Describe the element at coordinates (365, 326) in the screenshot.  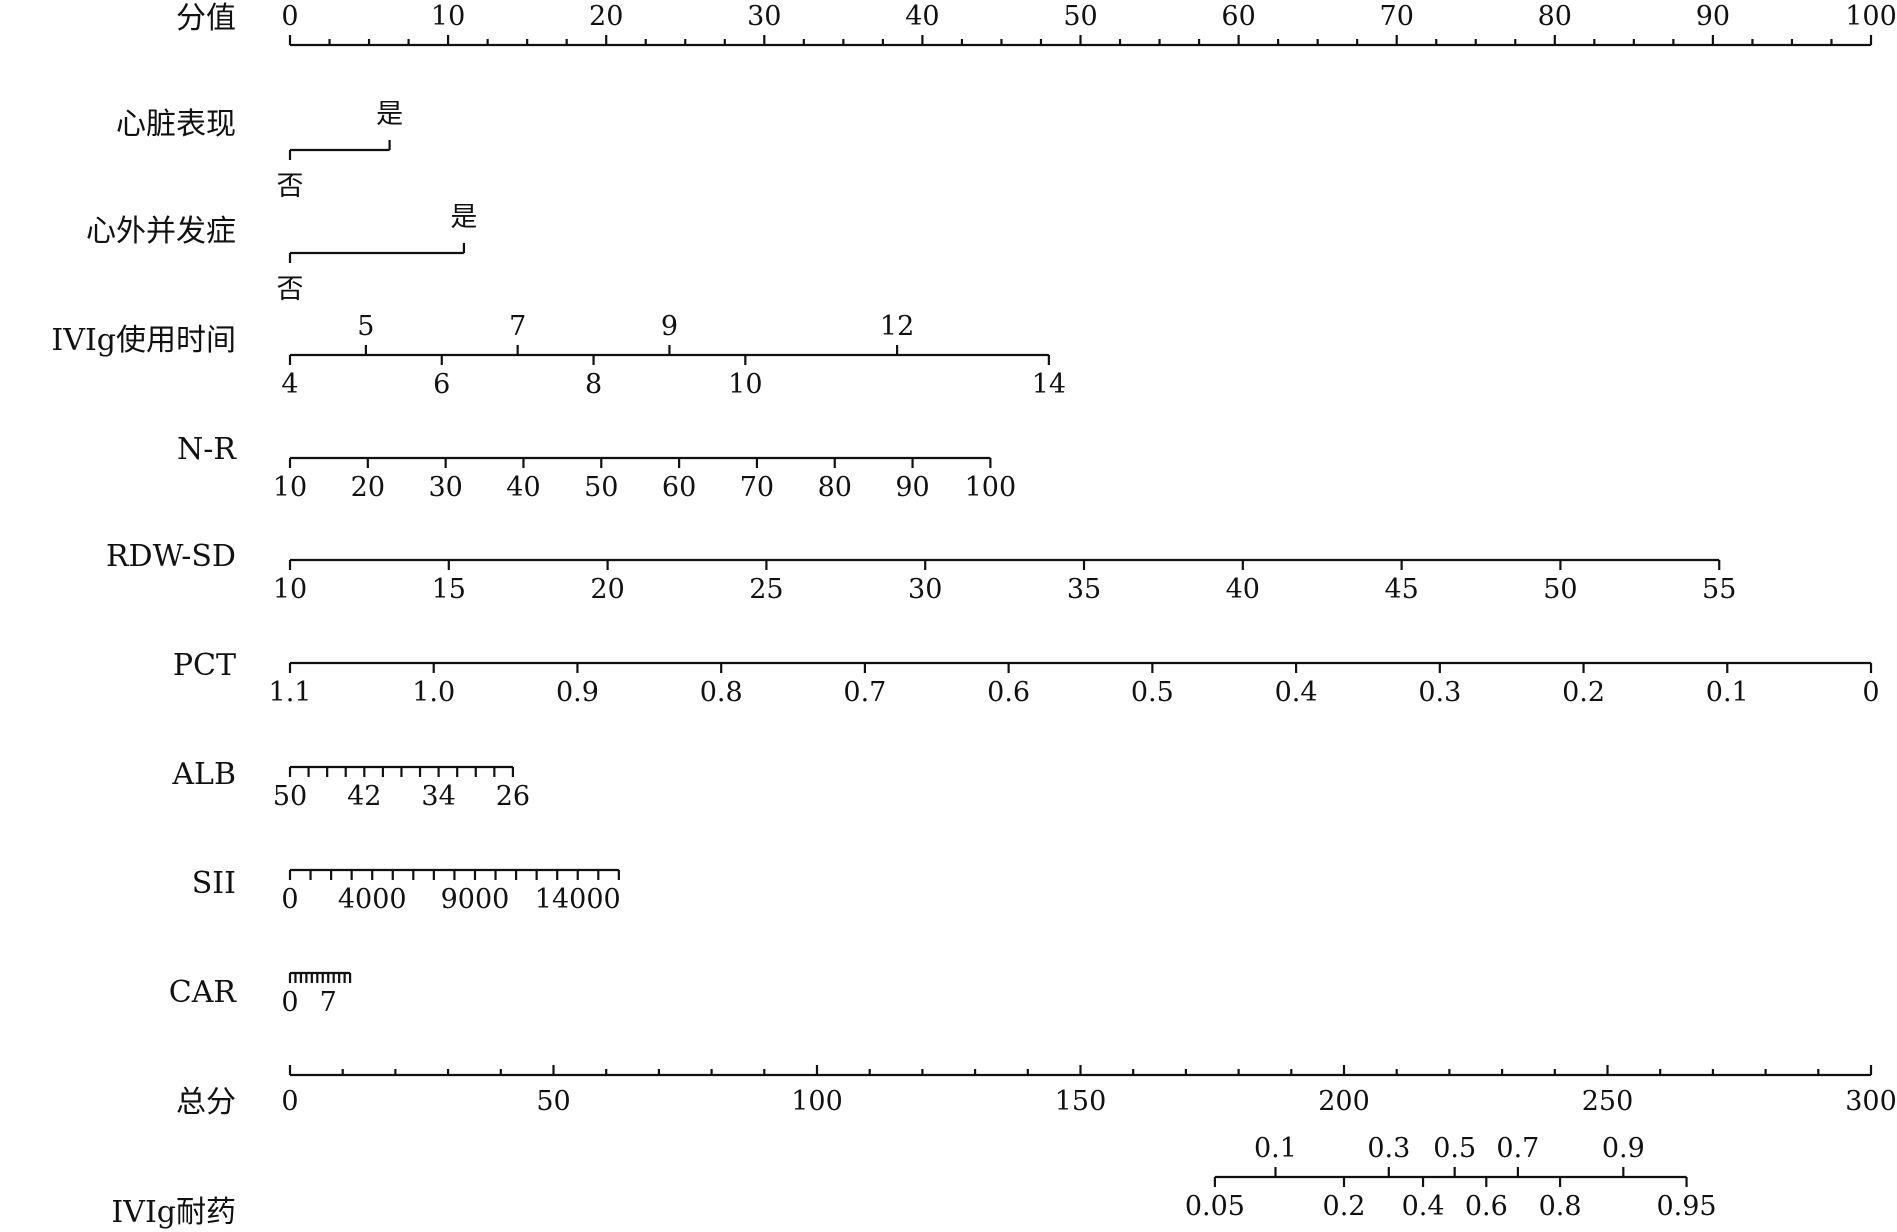
I see `tick-label: 5` at that location.